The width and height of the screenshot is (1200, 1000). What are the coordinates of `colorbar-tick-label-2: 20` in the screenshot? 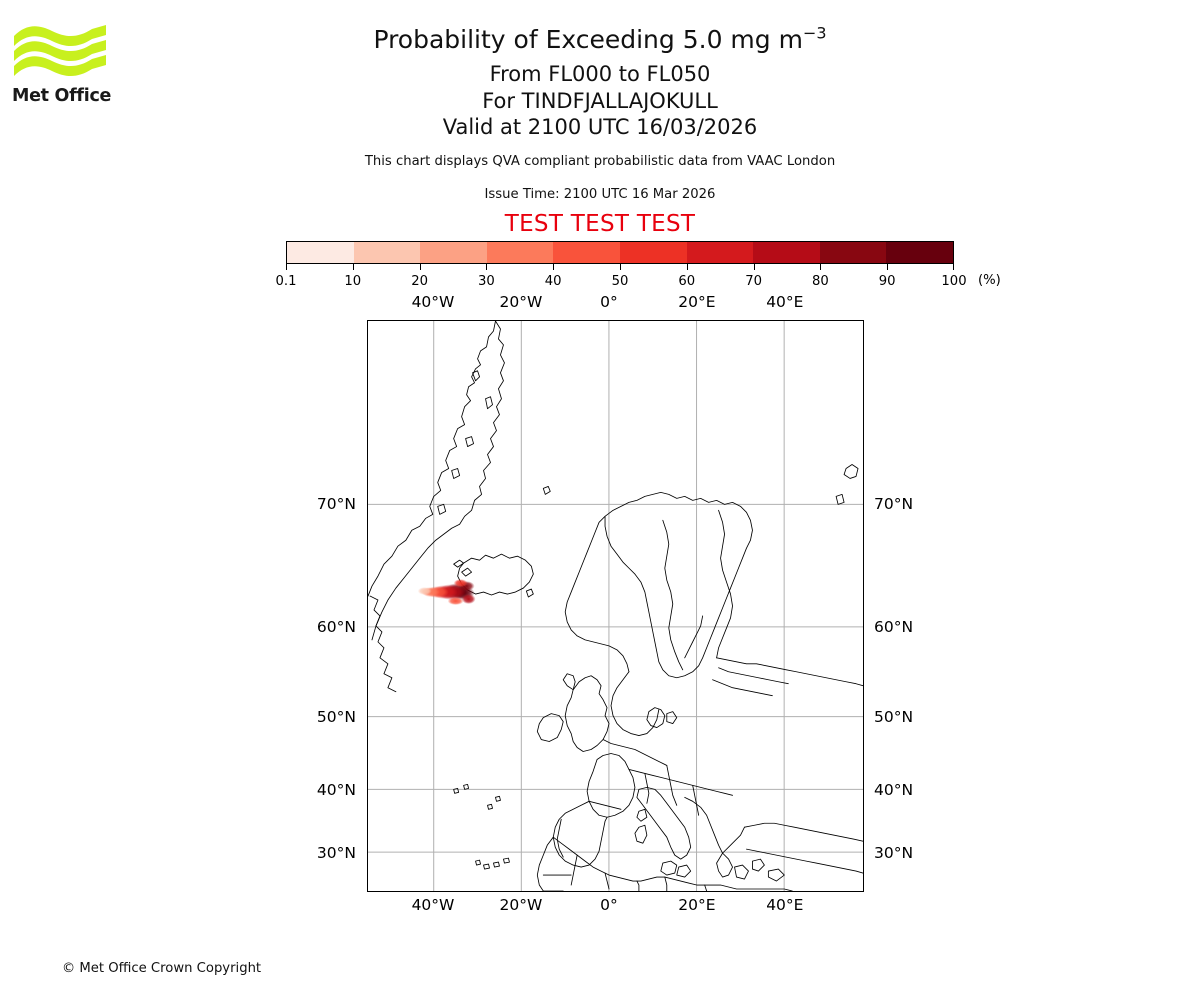 It's located at (419, 281).